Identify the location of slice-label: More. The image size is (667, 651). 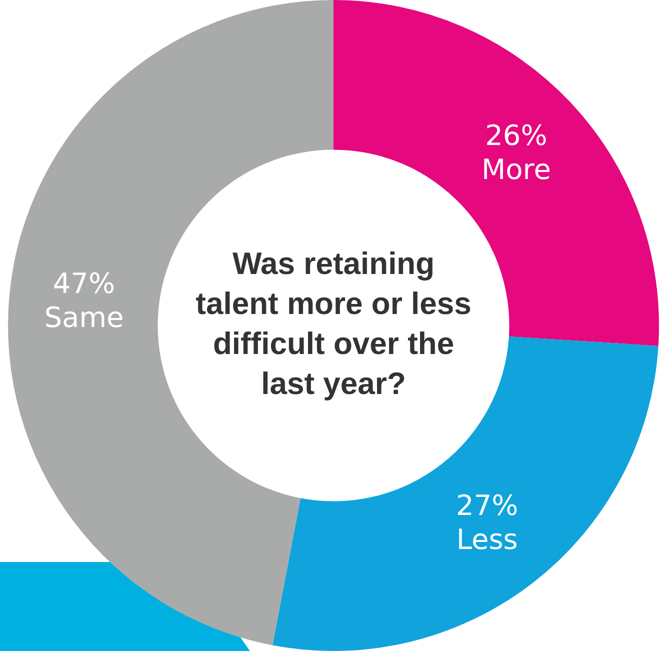
(516, 169).